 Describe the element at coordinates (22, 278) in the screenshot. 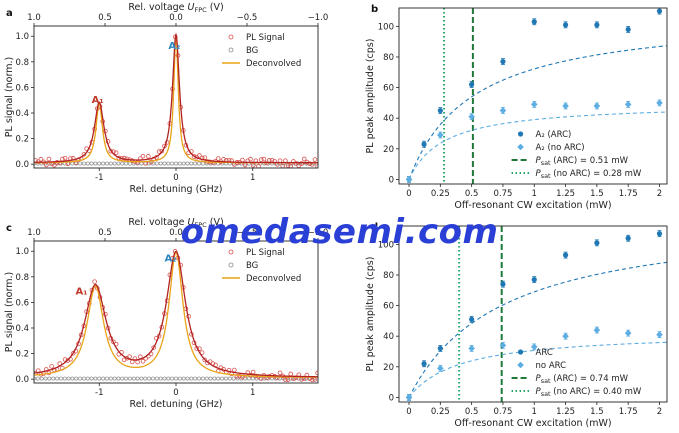

I see `y-tick-label: 0.8` at that location.